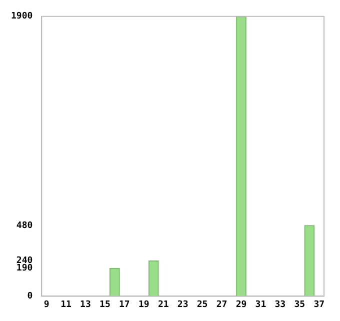 The width and height of the screenshot is (340, 321). What do you see at coordinates (163, 305) in the screenshot?
I see `x-tick-label: 21` at bounding box center [163, 305].